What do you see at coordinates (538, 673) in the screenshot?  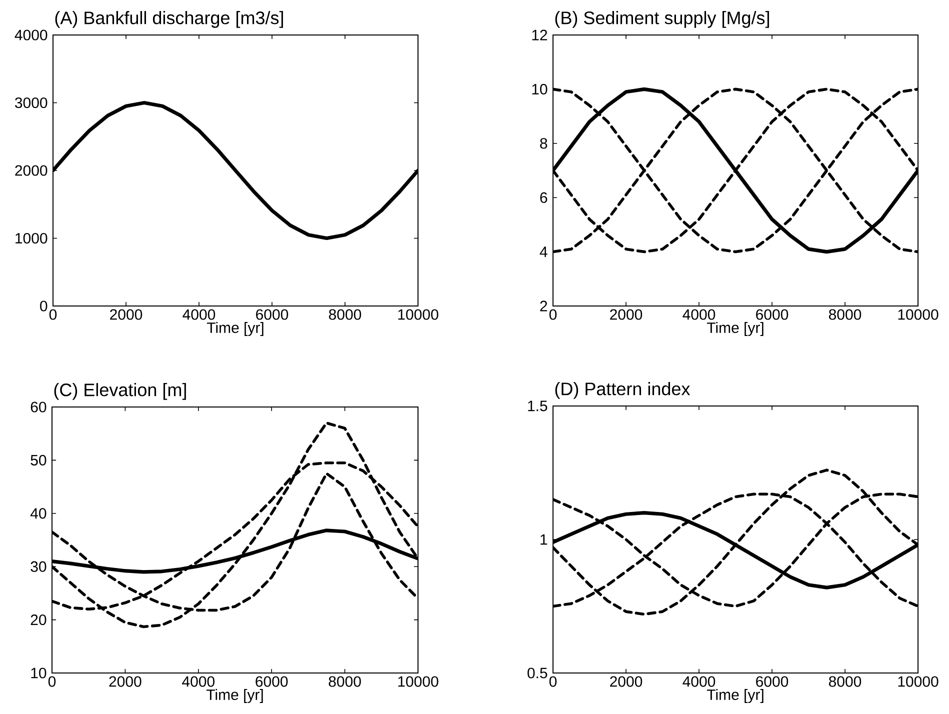 I see `y-tick-label: 0.5` at bounding box center [538, 673].